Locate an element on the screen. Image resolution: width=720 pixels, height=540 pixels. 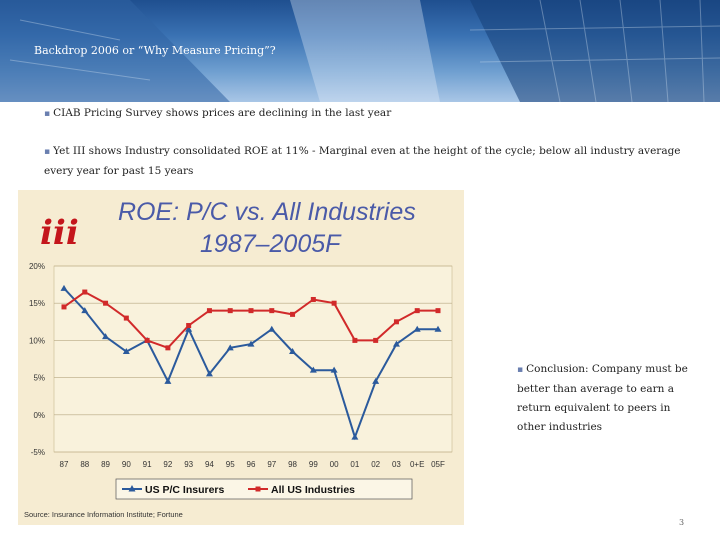
x-tick-label: 01 is located at coordinates (354, 464).